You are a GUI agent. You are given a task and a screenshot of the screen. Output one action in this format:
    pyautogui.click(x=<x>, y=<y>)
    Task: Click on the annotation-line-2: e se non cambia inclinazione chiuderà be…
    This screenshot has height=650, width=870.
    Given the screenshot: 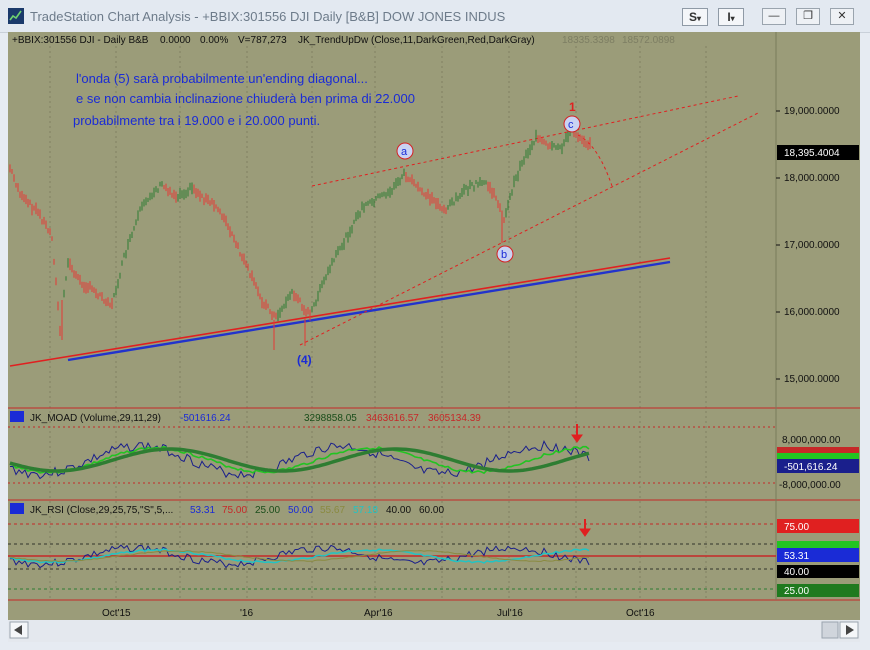 What is the action you would take?
    pyautogui.click(x=245, y=98)
    